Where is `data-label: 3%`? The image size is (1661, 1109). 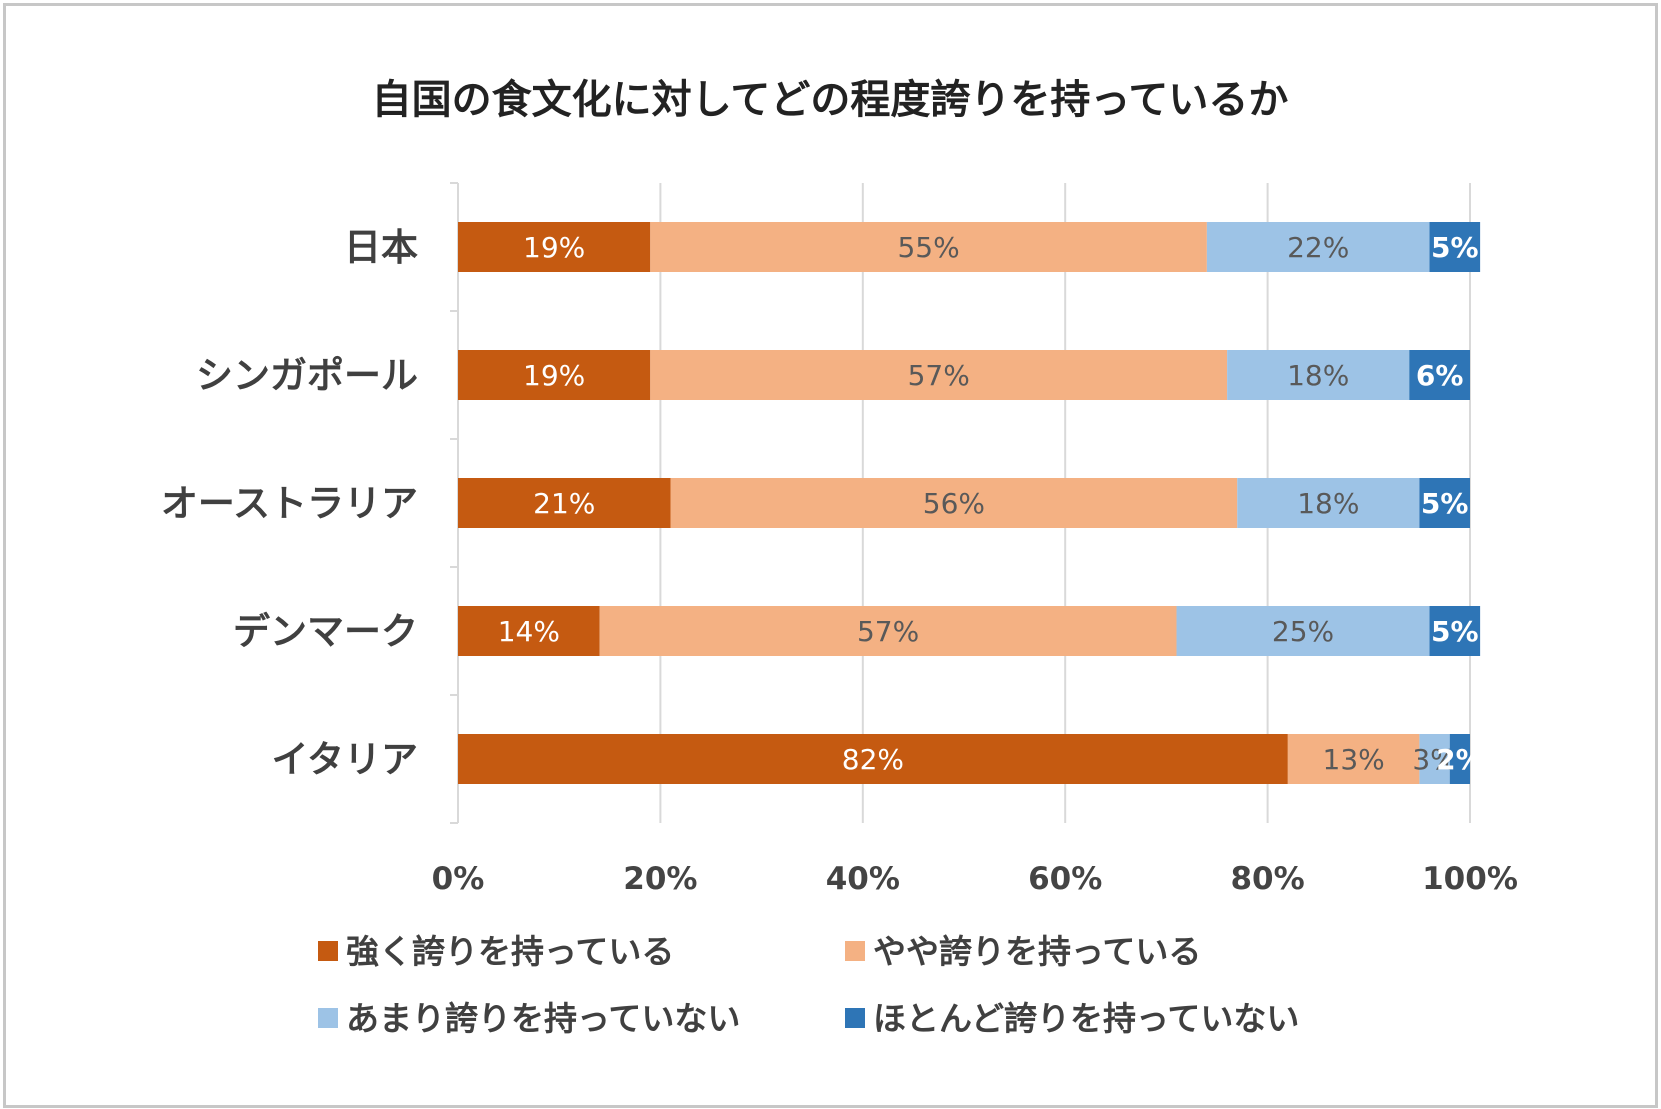 data-label: 3% is located at coordinates (1434, 759).